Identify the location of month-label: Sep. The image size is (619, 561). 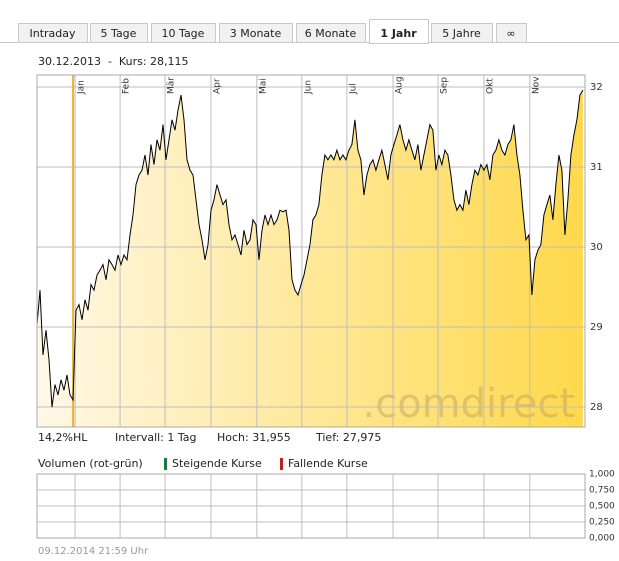
(445, 85).